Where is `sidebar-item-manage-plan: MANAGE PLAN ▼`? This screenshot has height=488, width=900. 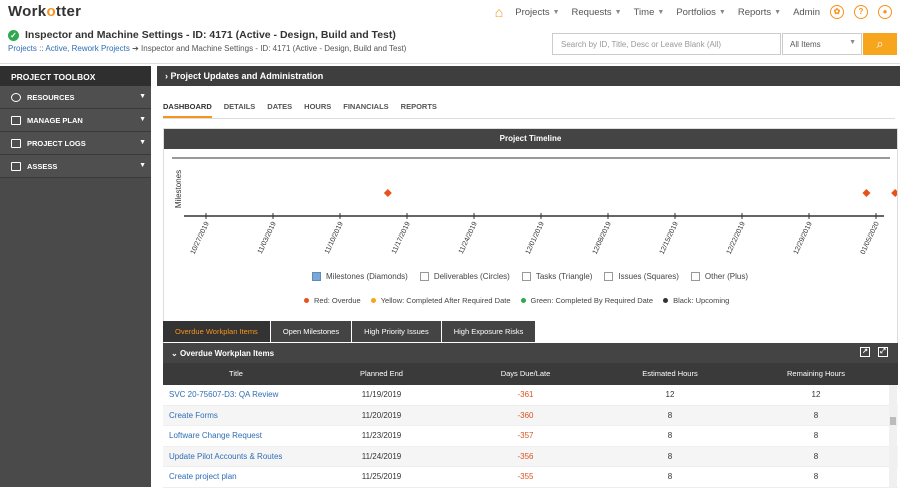
sidebar-item-manage-plan: MANAGE PLAN ▼ is located at coordinates (75, 120).